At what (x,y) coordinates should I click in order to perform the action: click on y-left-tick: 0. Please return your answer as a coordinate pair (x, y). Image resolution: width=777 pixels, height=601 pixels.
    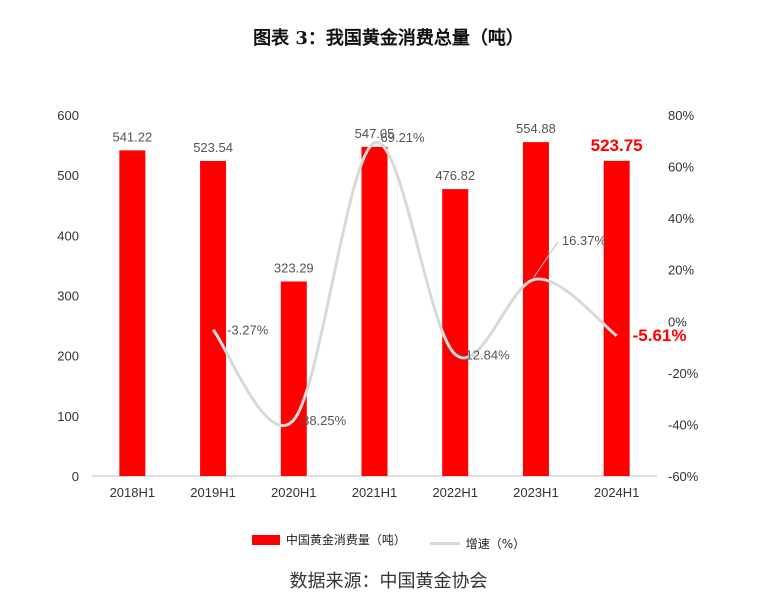
    Looking at the image, I should click on (75, 476).